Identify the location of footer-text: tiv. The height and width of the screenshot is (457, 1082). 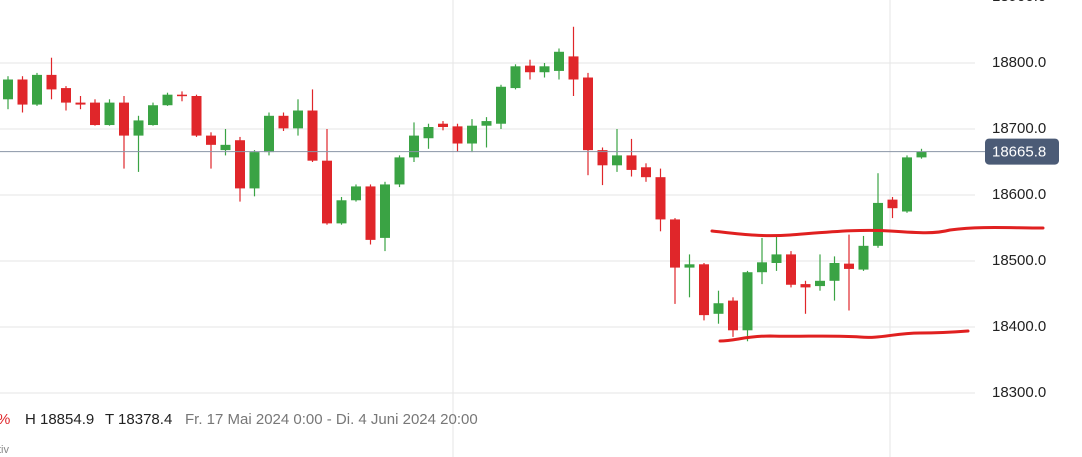
(5, 450).